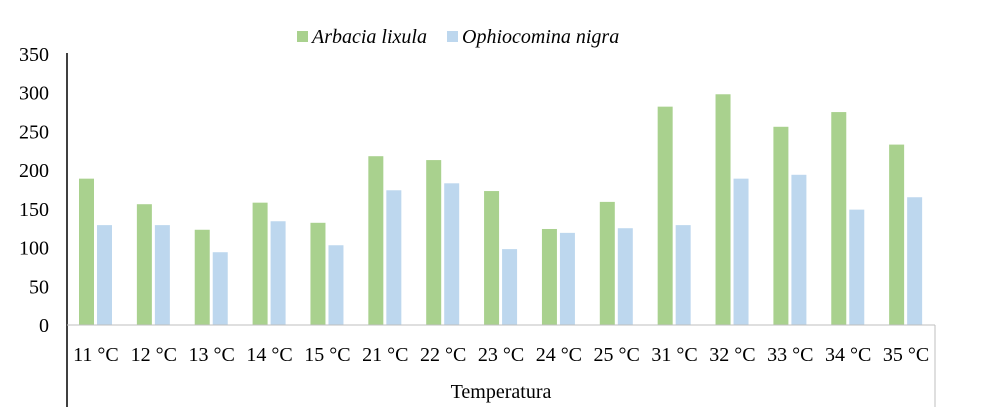 The image size is (991, 407). I want to click on y-tick-label: 300, so click(34, 94).